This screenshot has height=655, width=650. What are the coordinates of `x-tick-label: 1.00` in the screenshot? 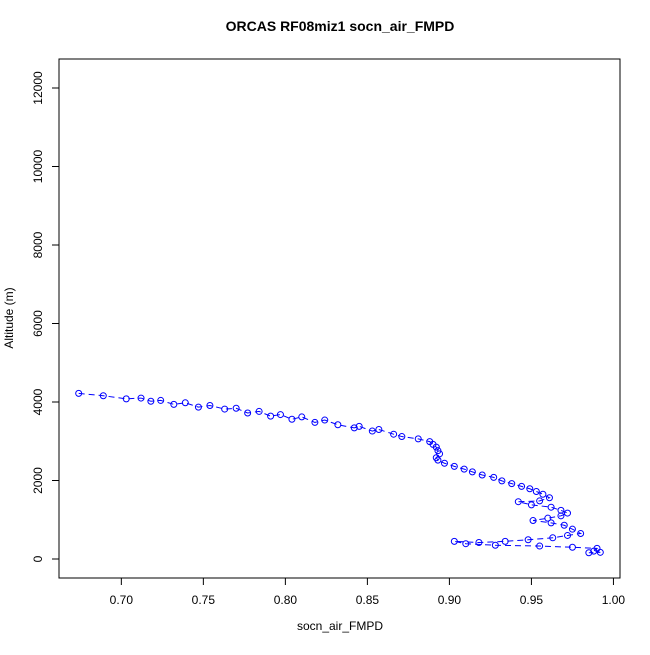 It's located at (614, 600).